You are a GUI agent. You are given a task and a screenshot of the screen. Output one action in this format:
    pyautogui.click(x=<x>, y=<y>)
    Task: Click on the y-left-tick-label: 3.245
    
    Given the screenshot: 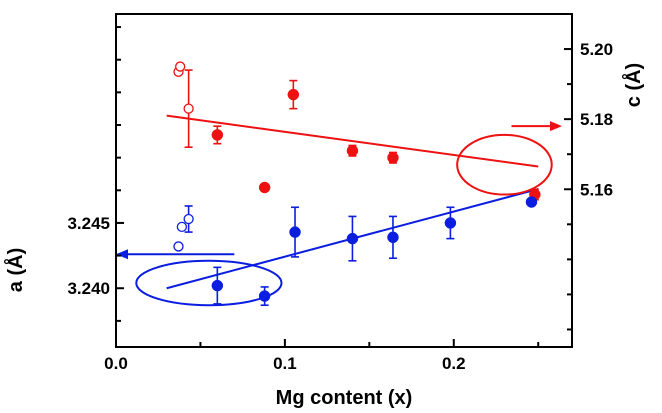 What is the action you would take?
    pyautogui.click(x=88, y=223)
    